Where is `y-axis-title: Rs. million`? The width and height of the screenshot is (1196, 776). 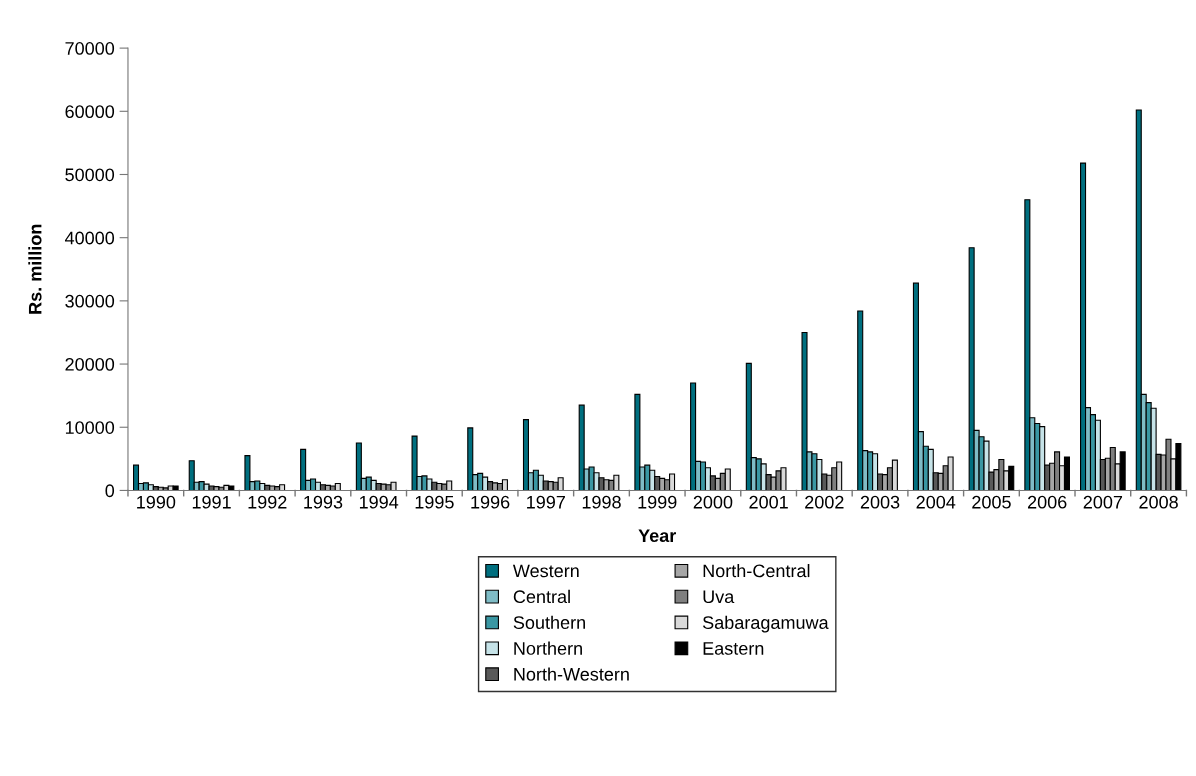
y-axis-title: Rs. million is located at coordinates (35, 269).